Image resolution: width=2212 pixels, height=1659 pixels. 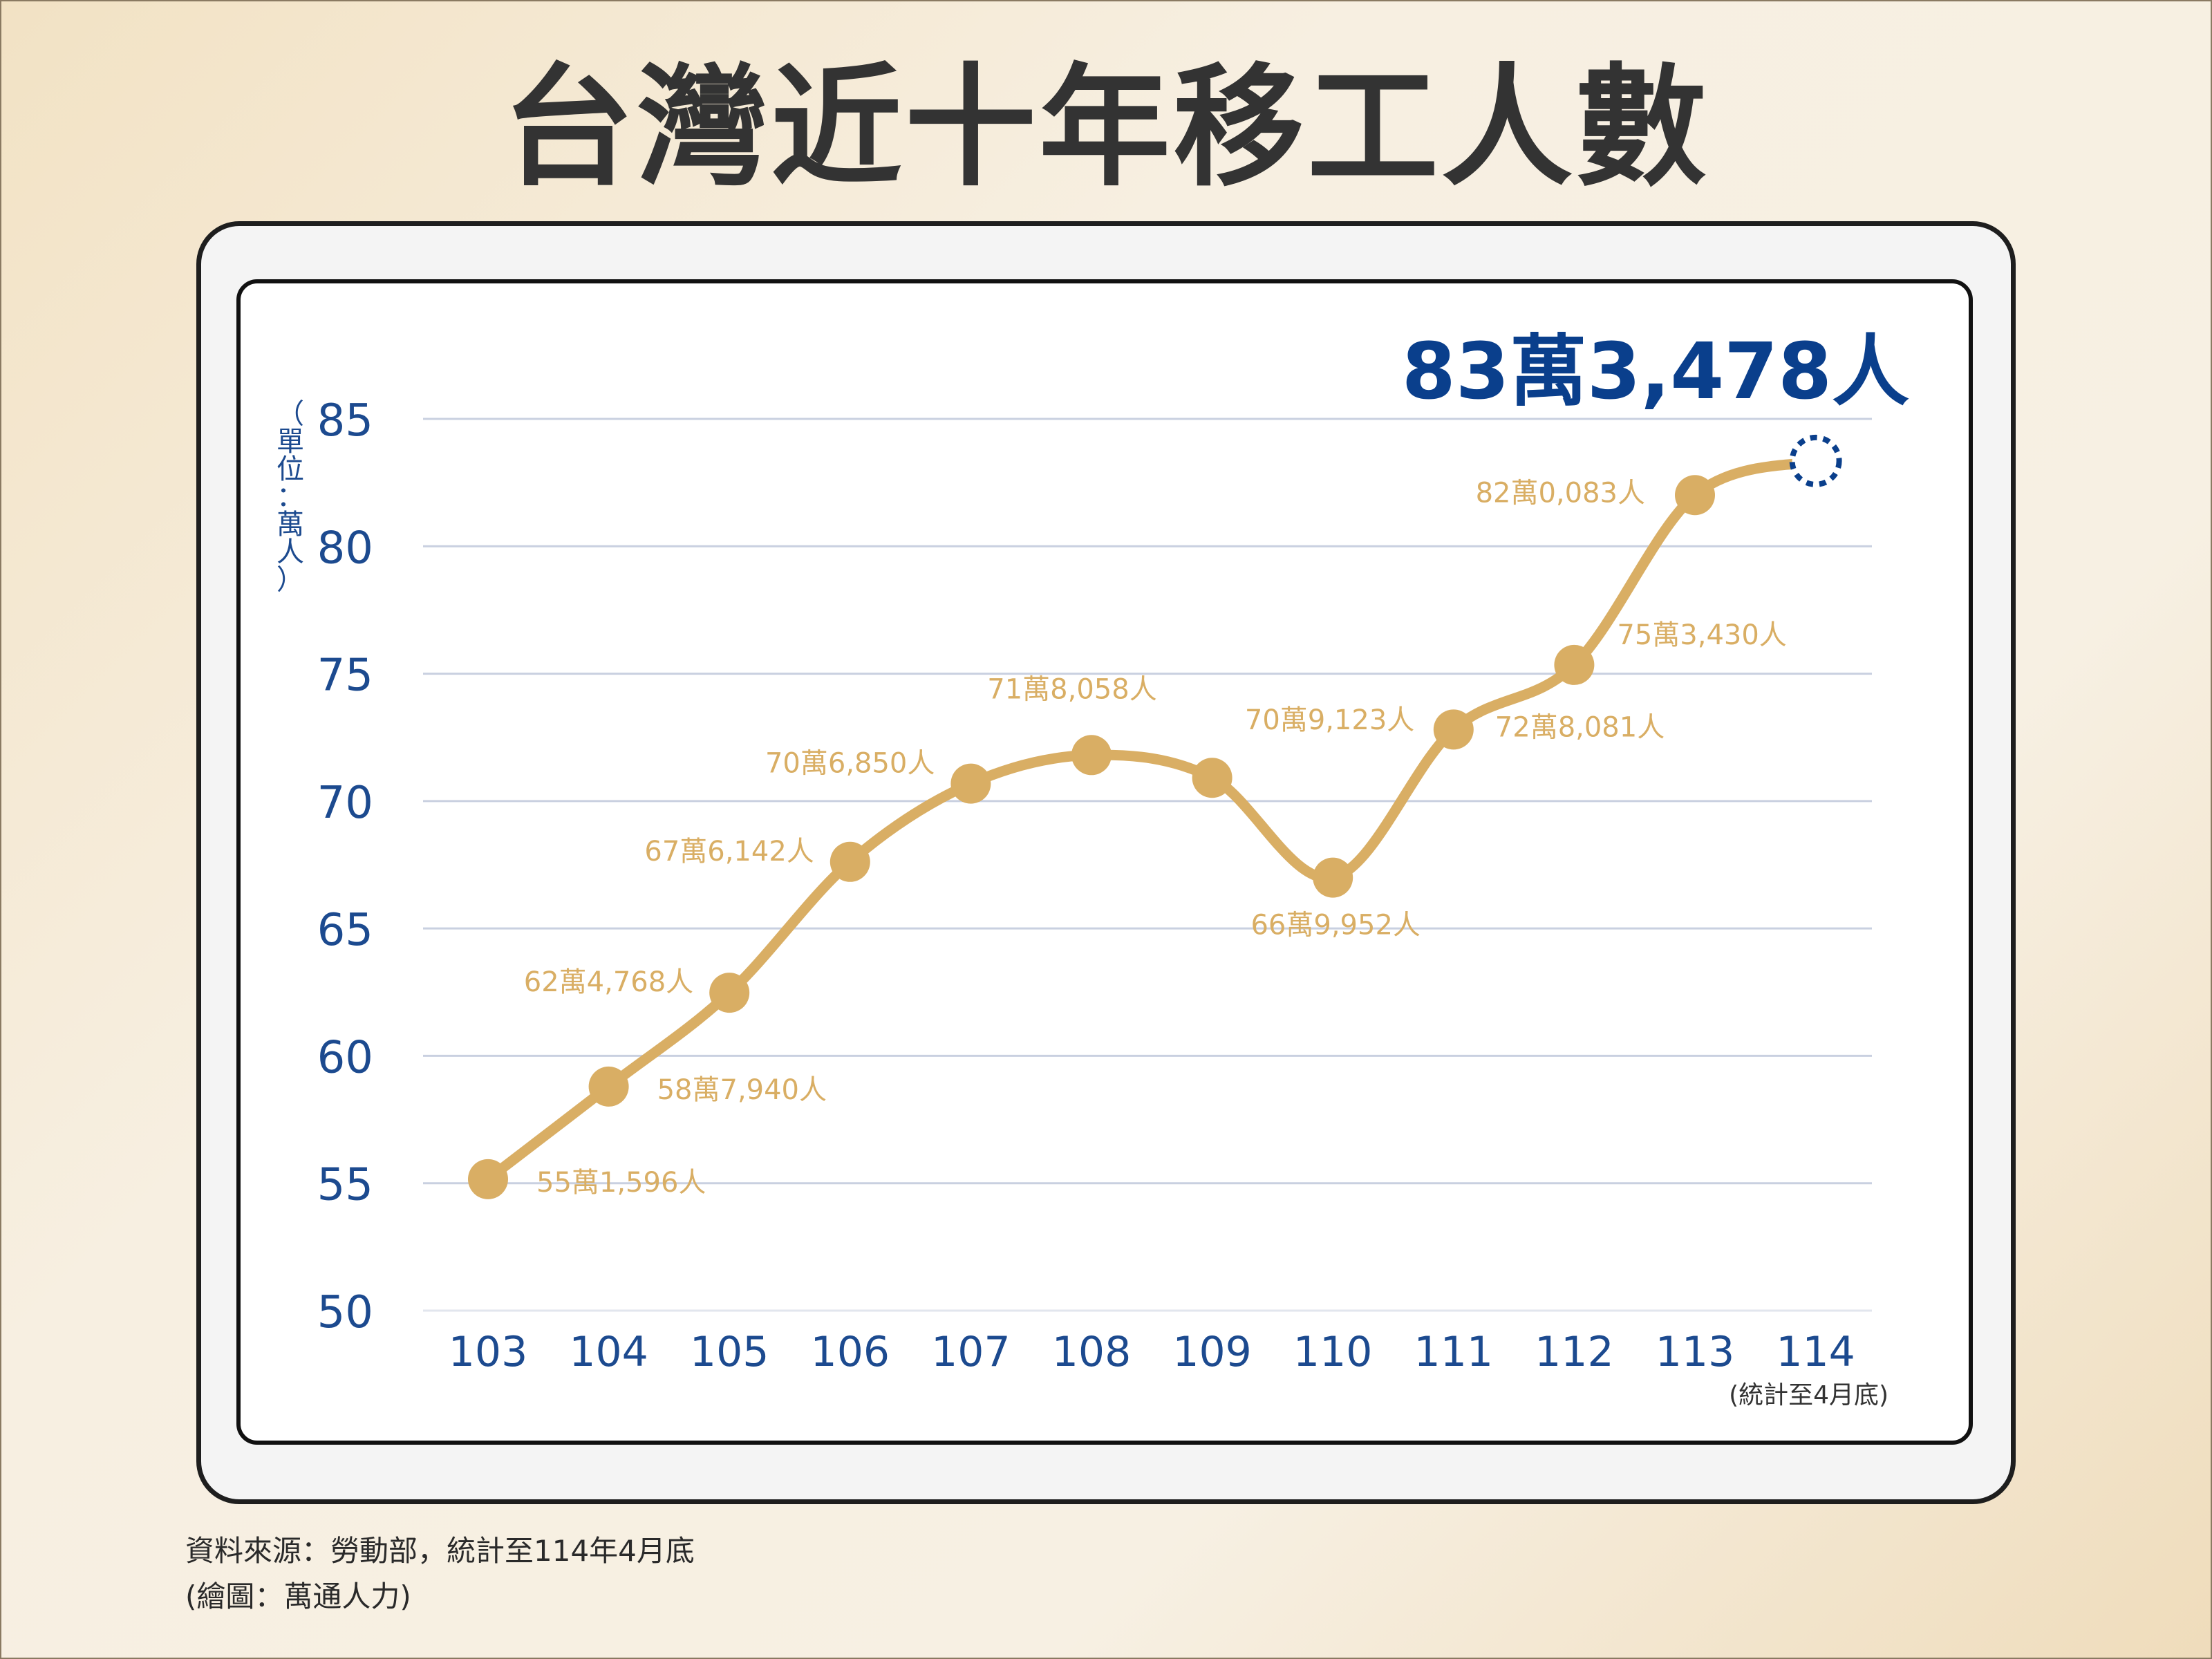 I want to click on x-tick-103: 103, so click(x=488, y=1352).